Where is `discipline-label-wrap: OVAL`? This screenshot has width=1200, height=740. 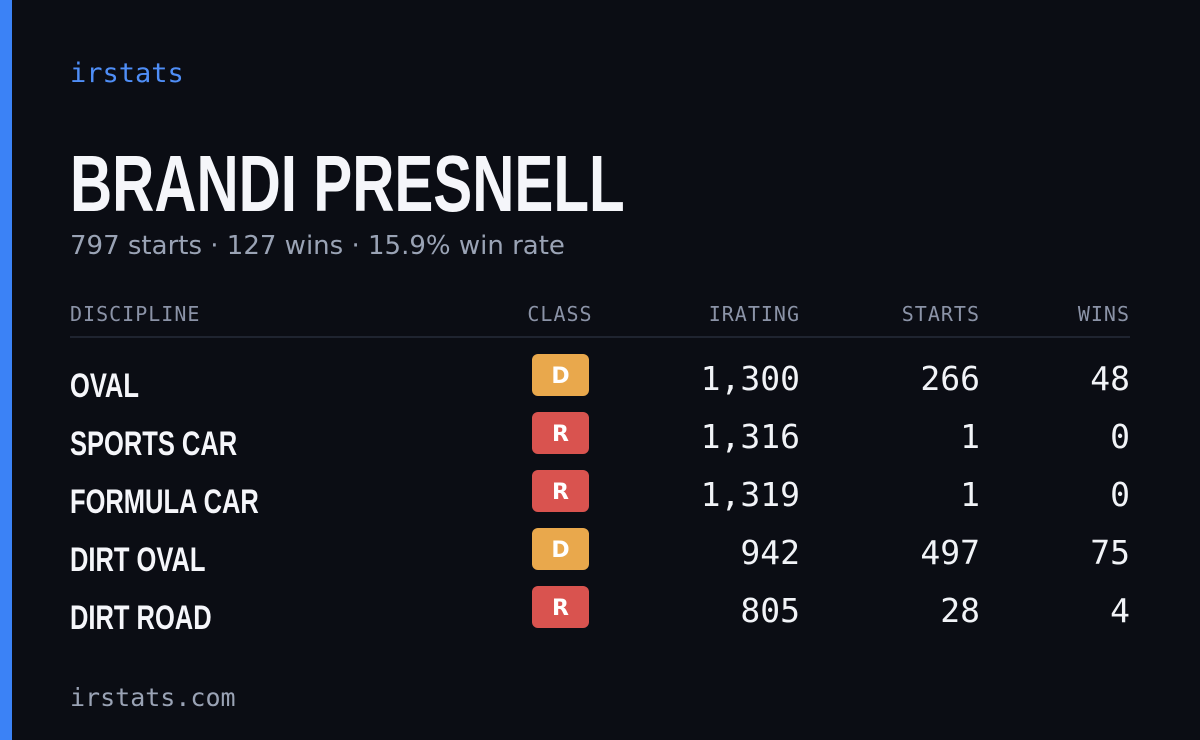
discipline-label-wrap: OVAL is located at coordinates (104, 386).